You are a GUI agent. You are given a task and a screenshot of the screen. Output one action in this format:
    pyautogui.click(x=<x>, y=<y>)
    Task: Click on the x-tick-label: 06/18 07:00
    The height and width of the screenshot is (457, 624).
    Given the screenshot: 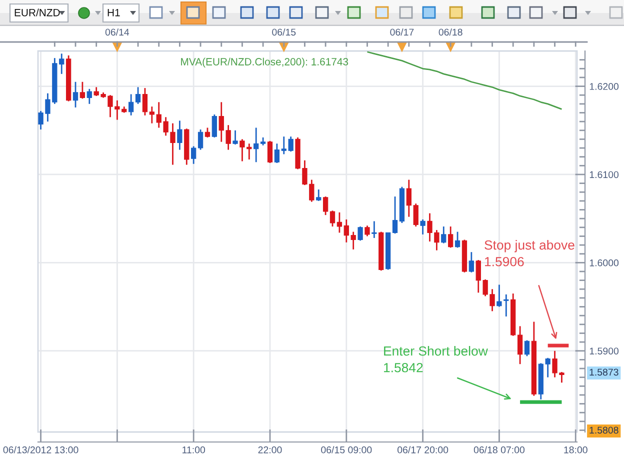 What is the action you would take?
    pyautogui.click(x=499, y=450)
    